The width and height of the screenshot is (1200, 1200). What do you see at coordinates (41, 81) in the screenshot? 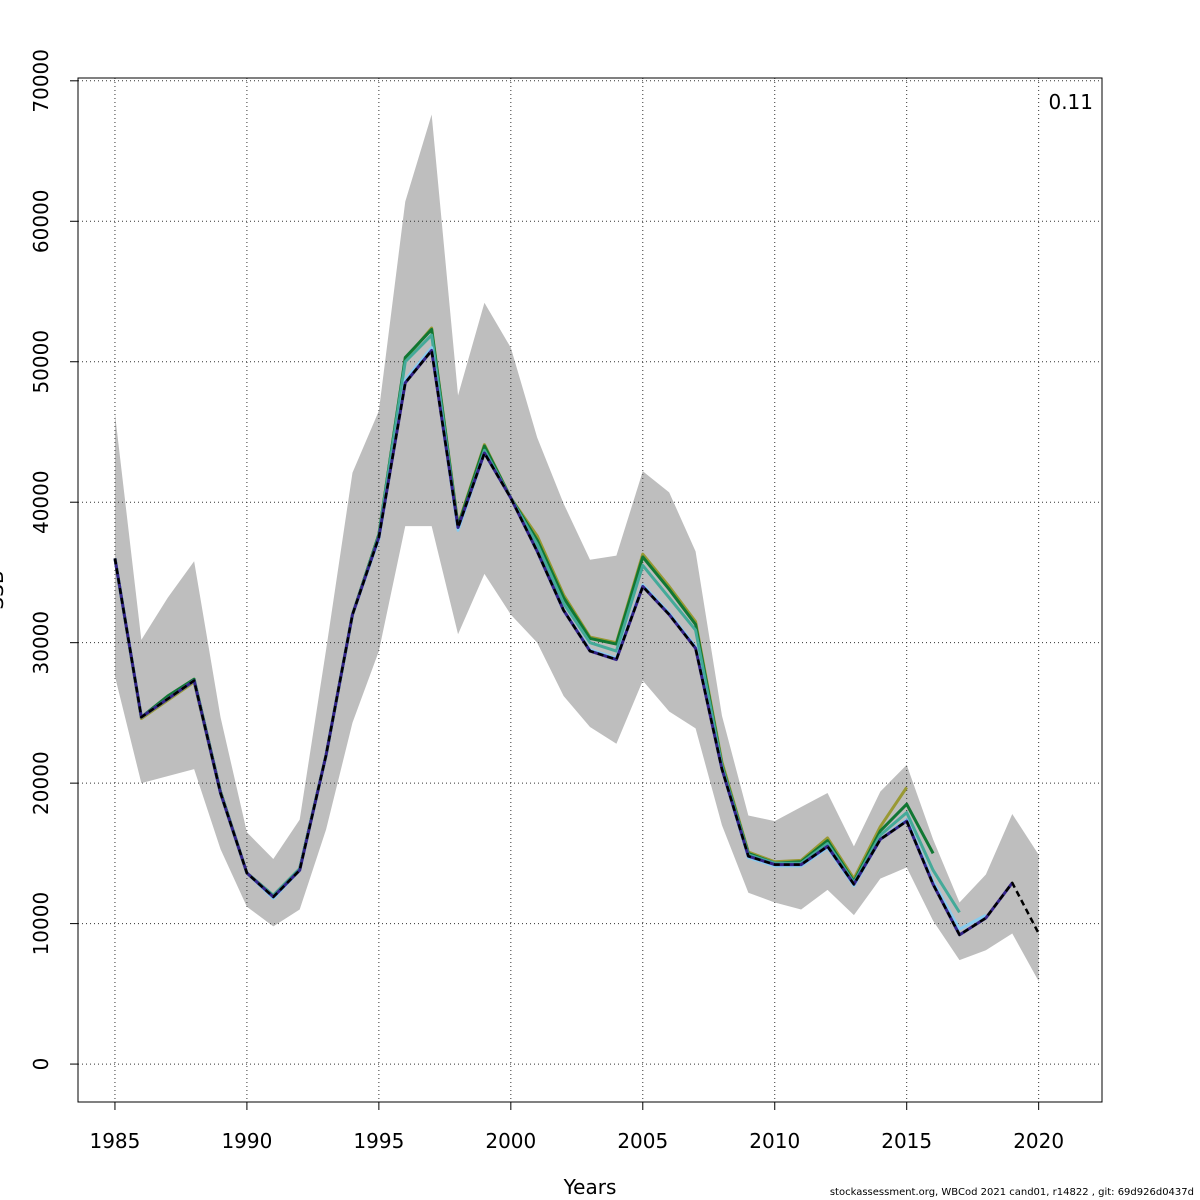
I see `y-tick-label: 70000` at bounding box center [41, 81].